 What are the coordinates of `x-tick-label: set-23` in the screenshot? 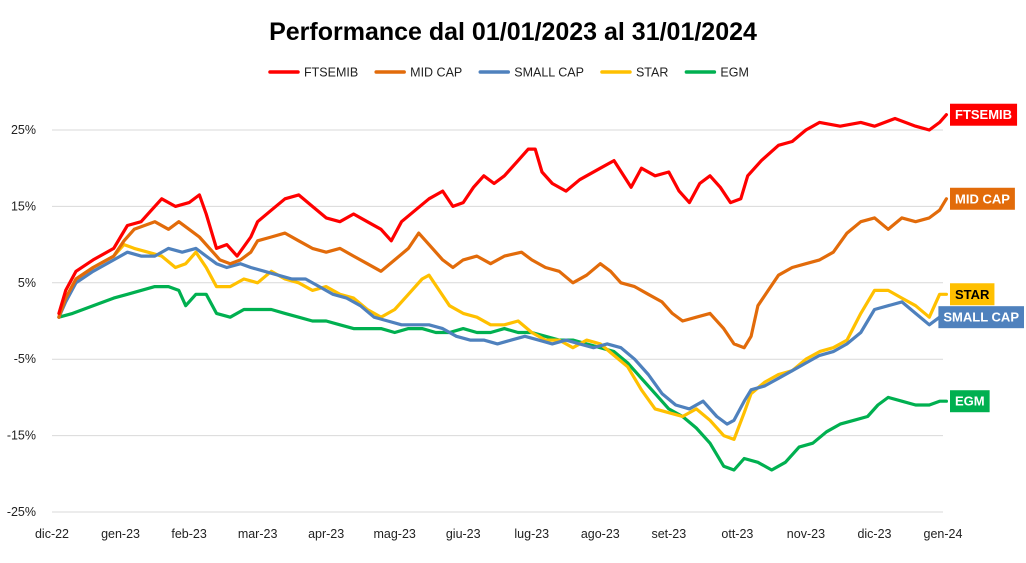 It's located at (668, 534).